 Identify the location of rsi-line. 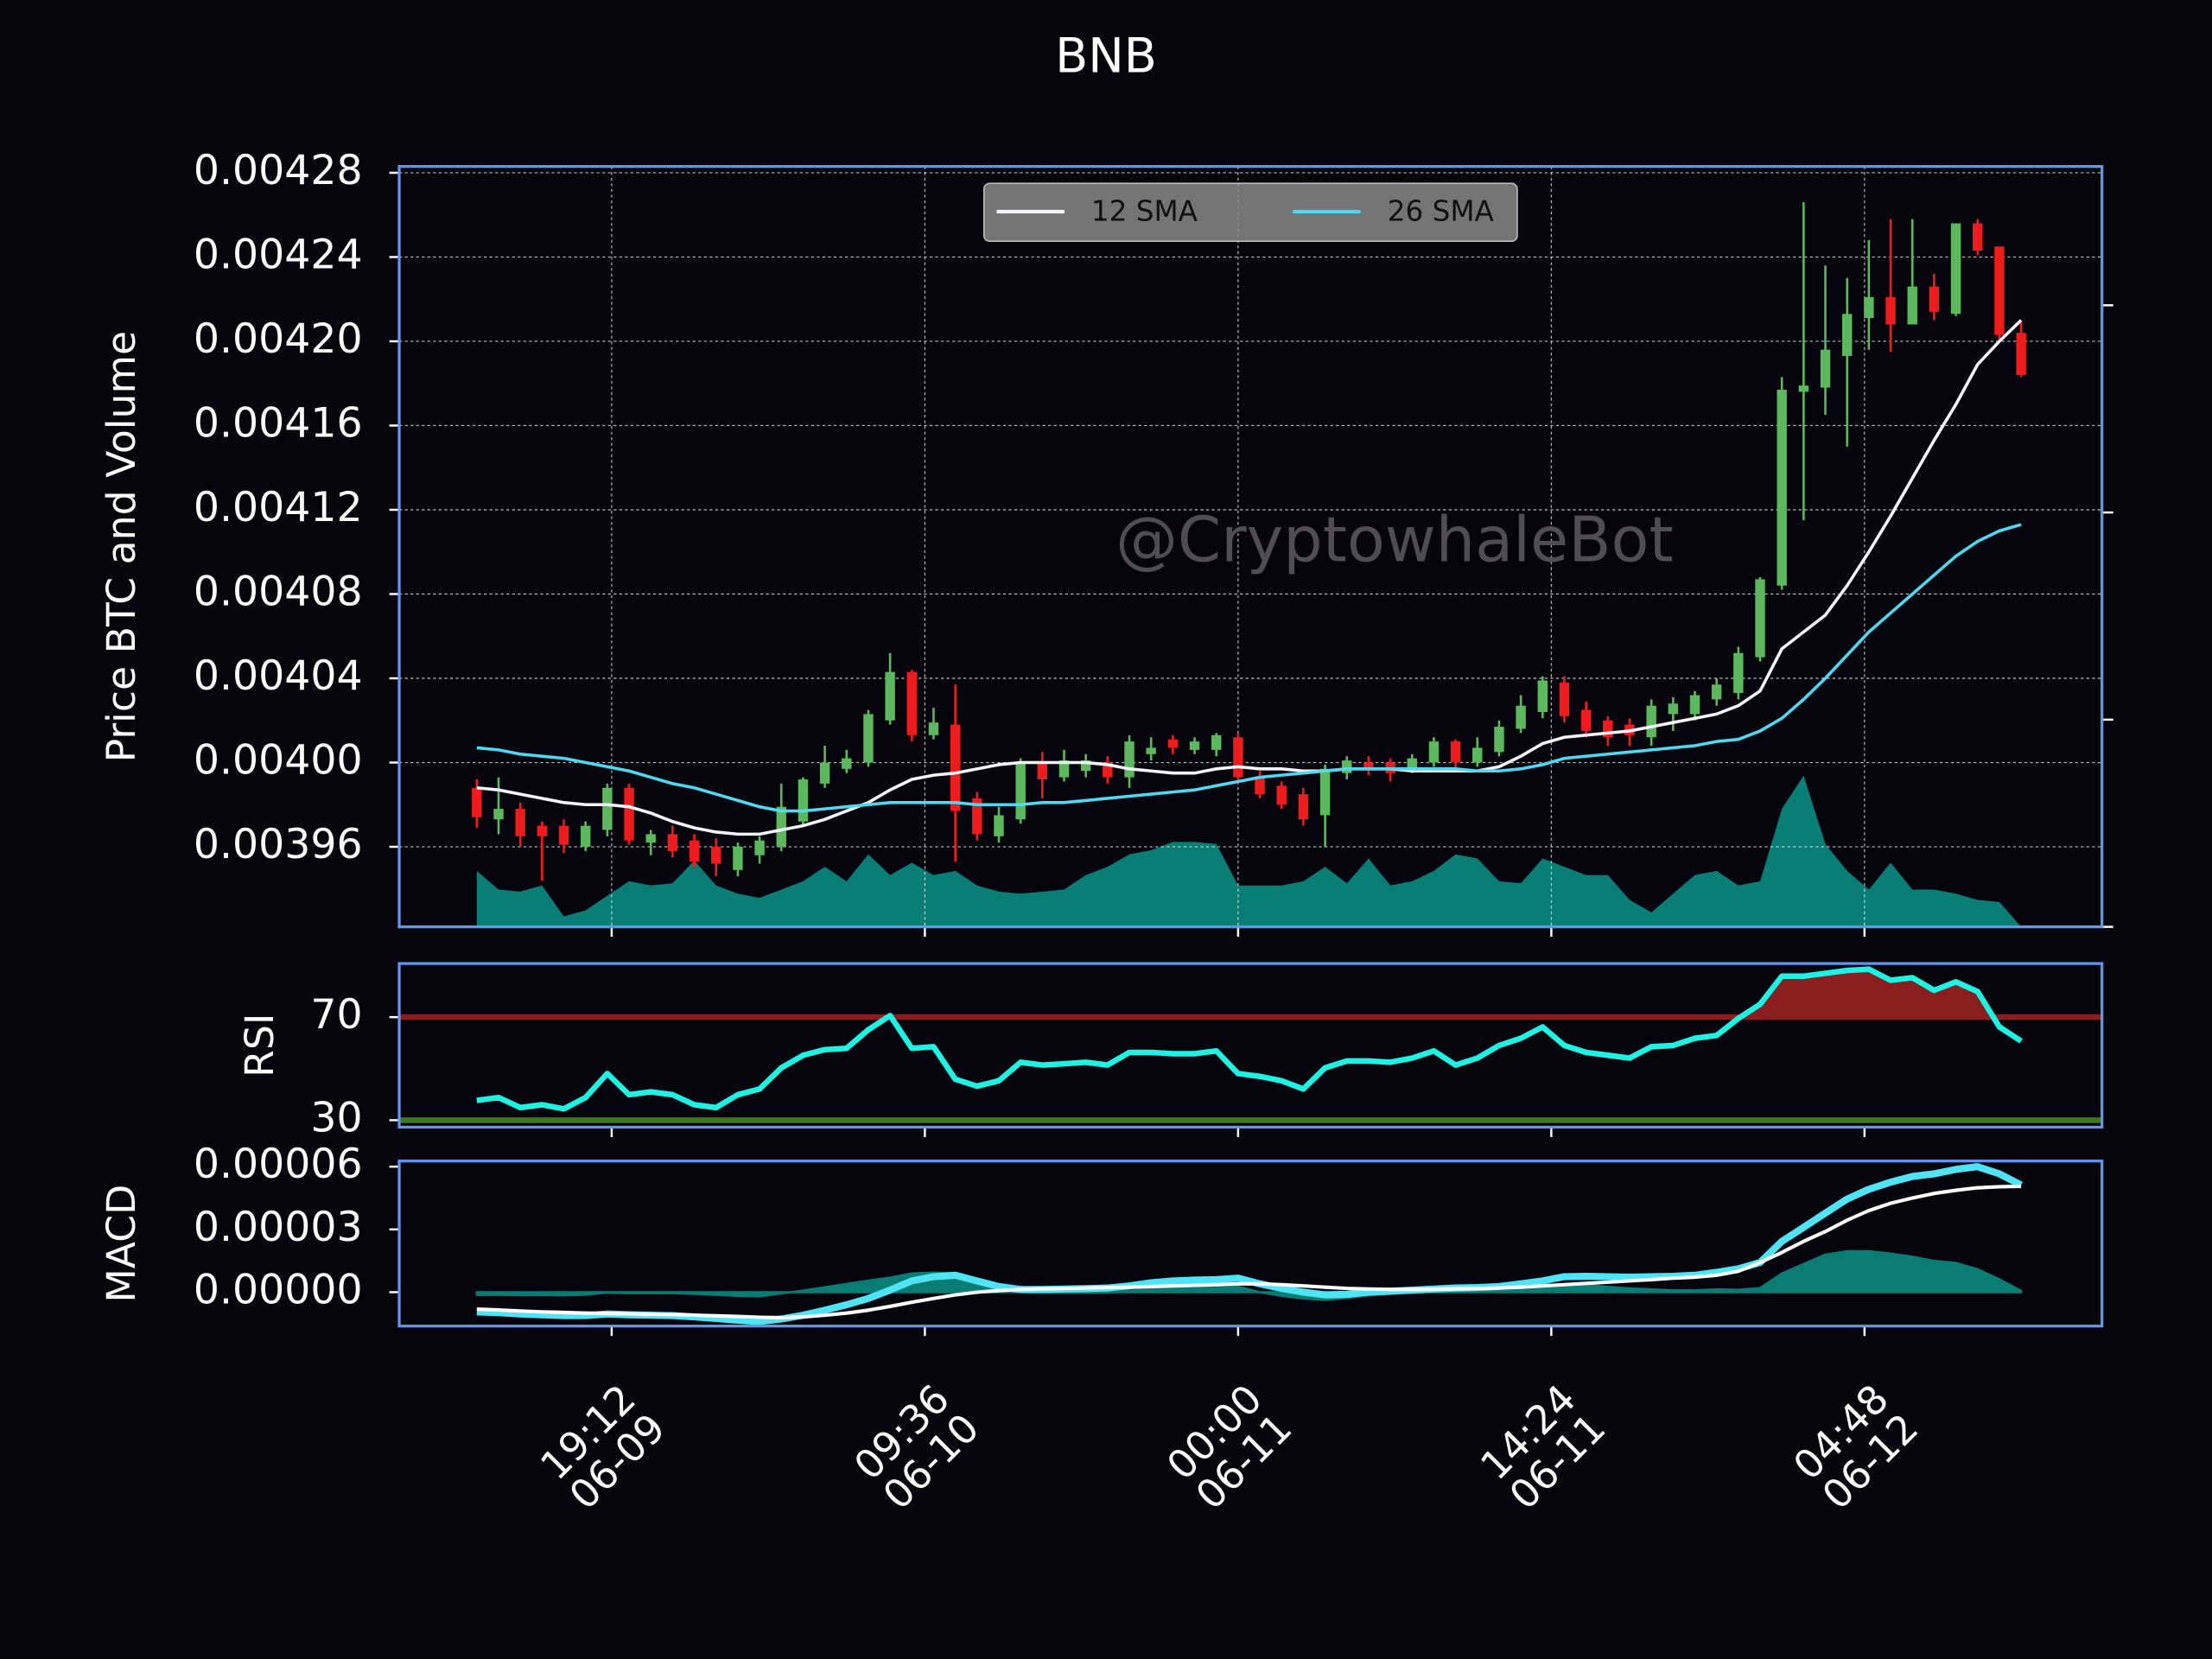
(1249, 1039).